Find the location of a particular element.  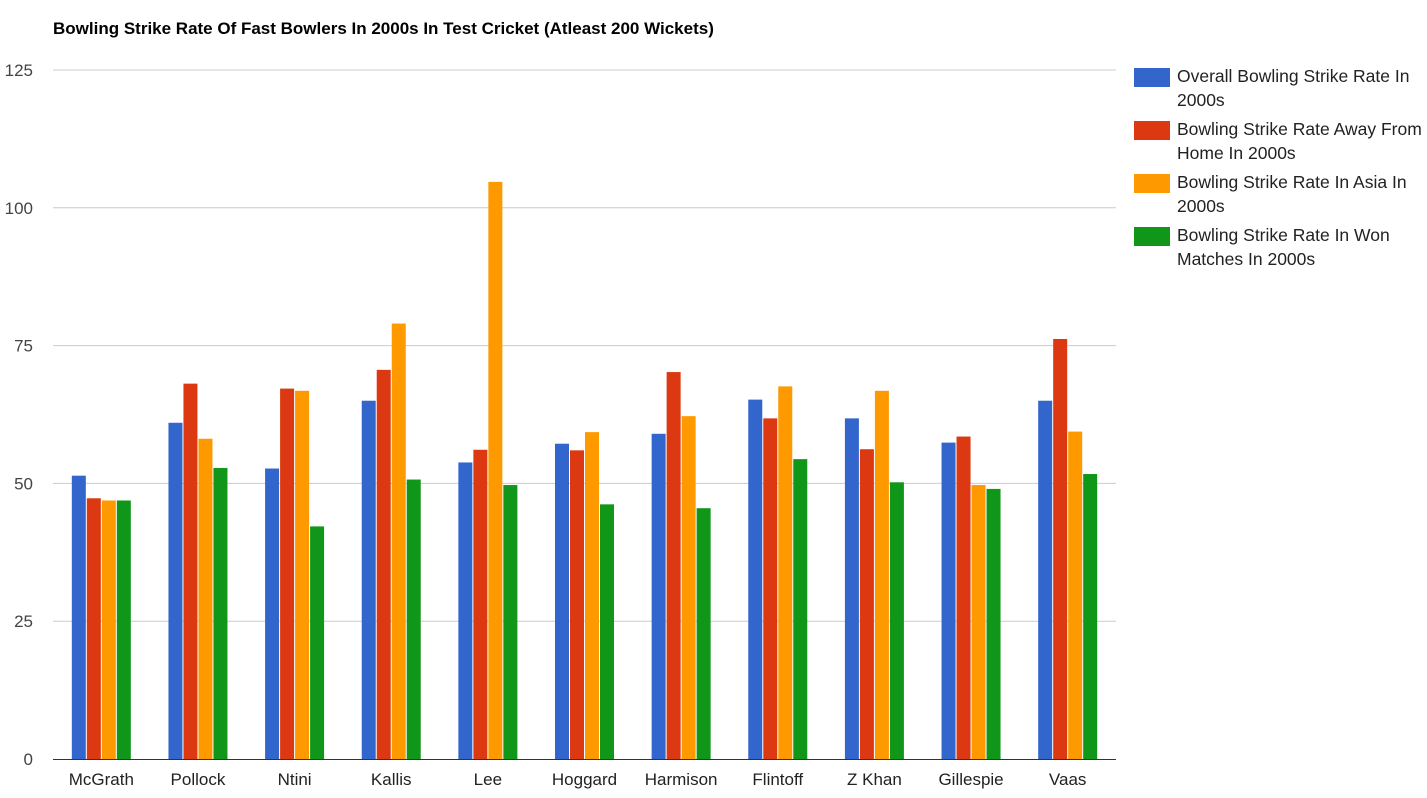

legend-item: Bowling Strike Rate In Asia In 2000s is located at coordinates (1279, 194).